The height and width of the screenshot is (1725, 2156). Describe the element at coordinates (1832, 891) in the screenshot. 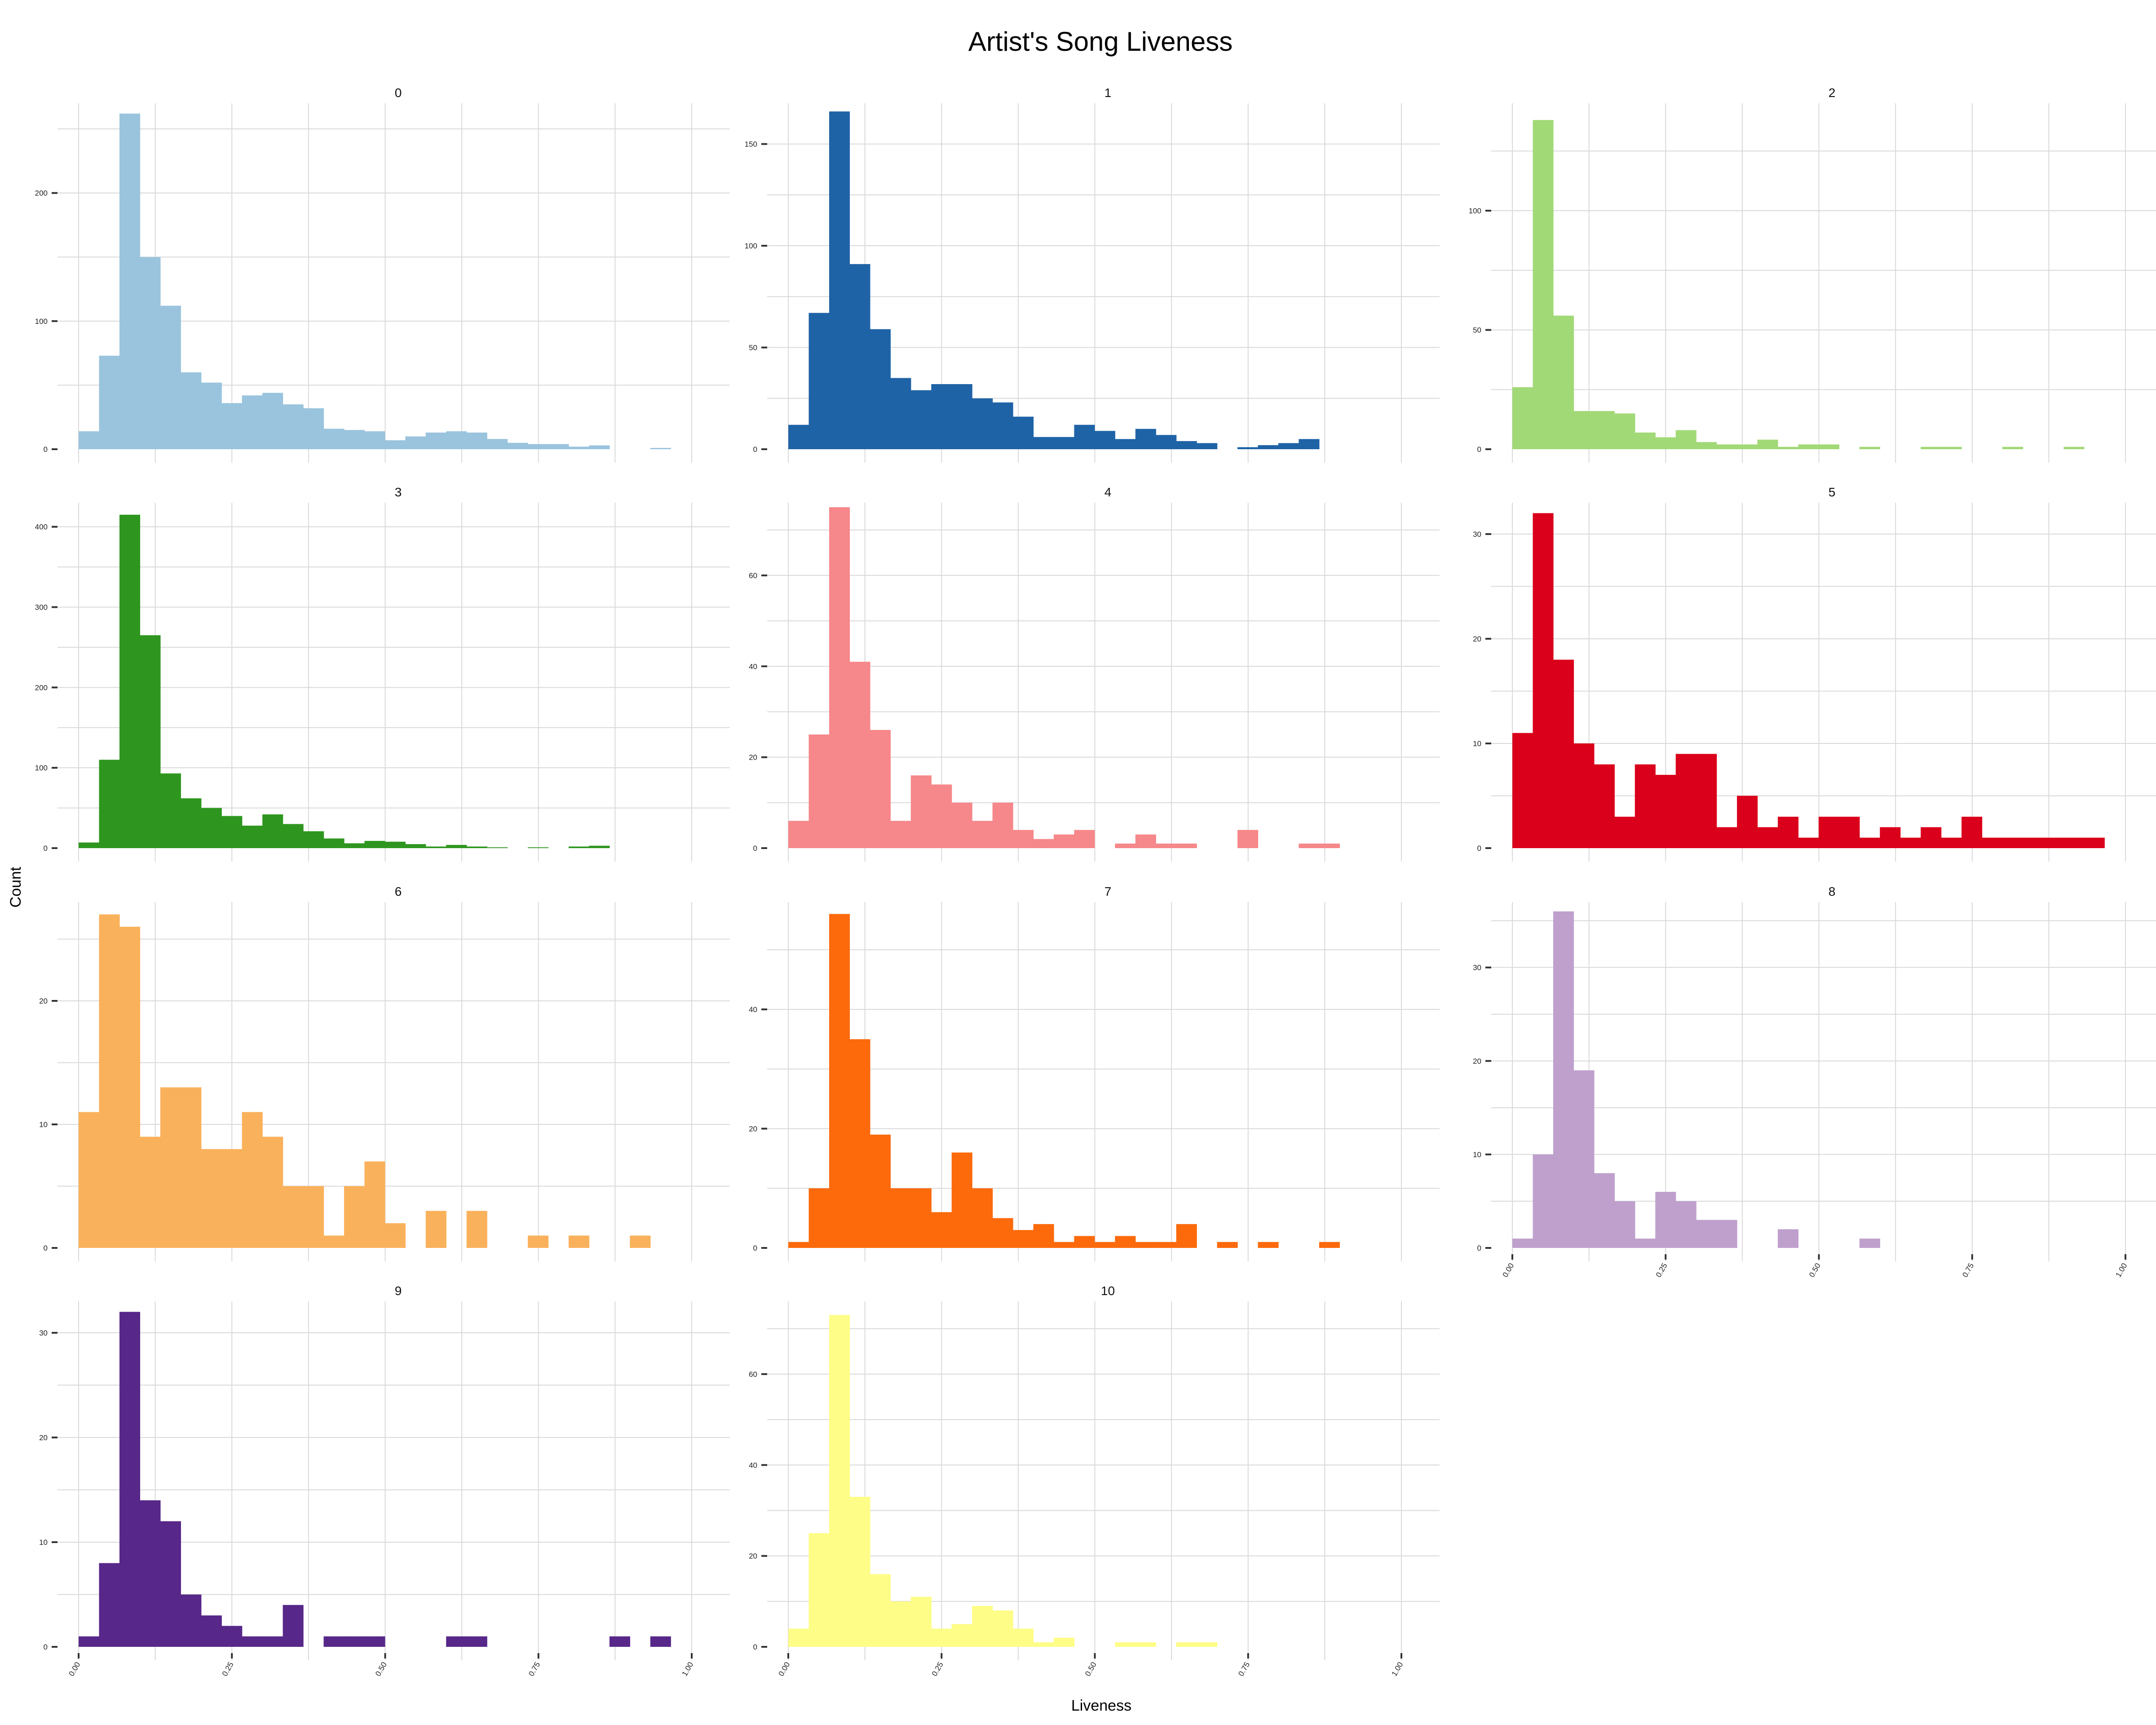

I see `facet-strip-label: 8` at that location.